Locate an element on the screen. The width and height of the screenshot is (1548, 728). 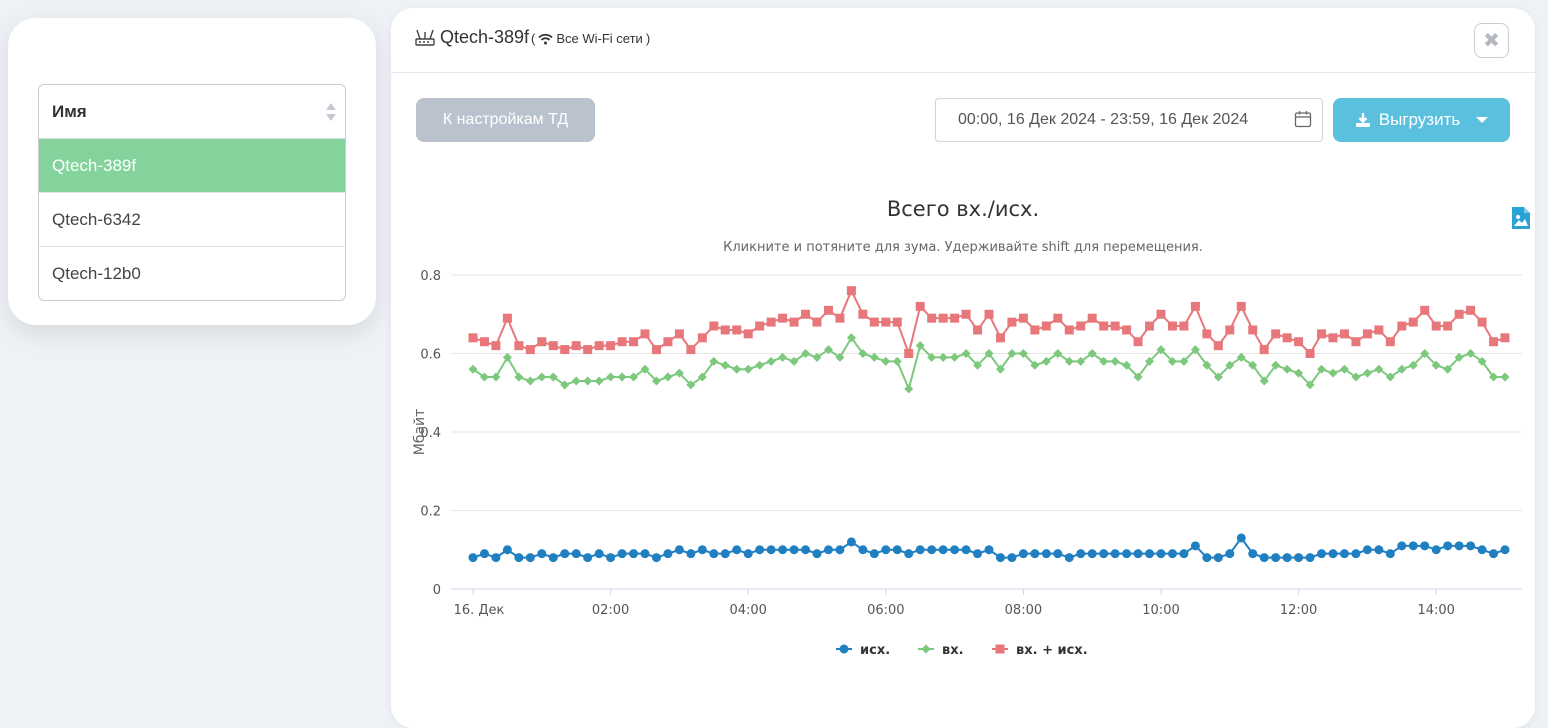
device-row-qtech-389f: Qtech-389f is located at coordinates (192, 166).